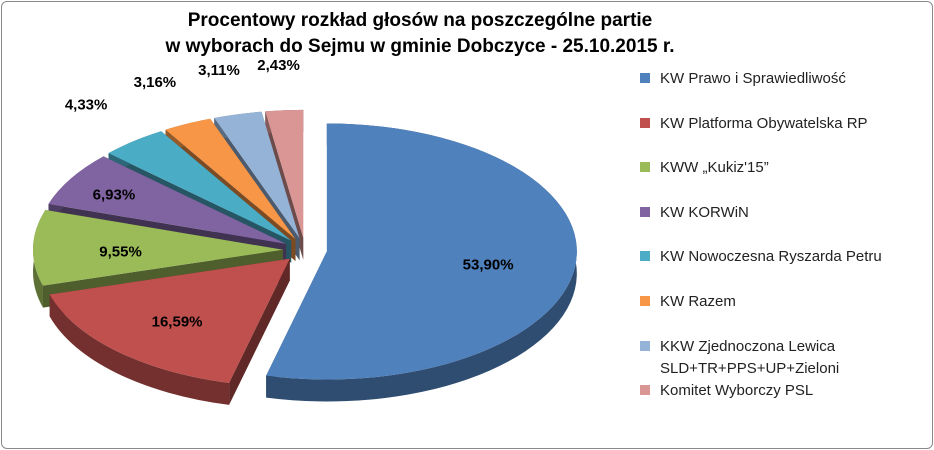 The height and width of the screenshot is (450, 934). What do you see at coordinates (698, 301) in the screenshot?
I see `legend-label: KW Razem` at bounding box center [698, 301].